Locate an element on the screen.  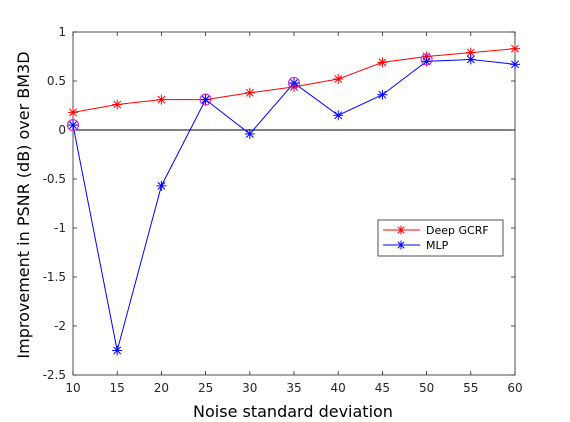
y-tick-label: -1.5 is located at coordinates (54, 277).